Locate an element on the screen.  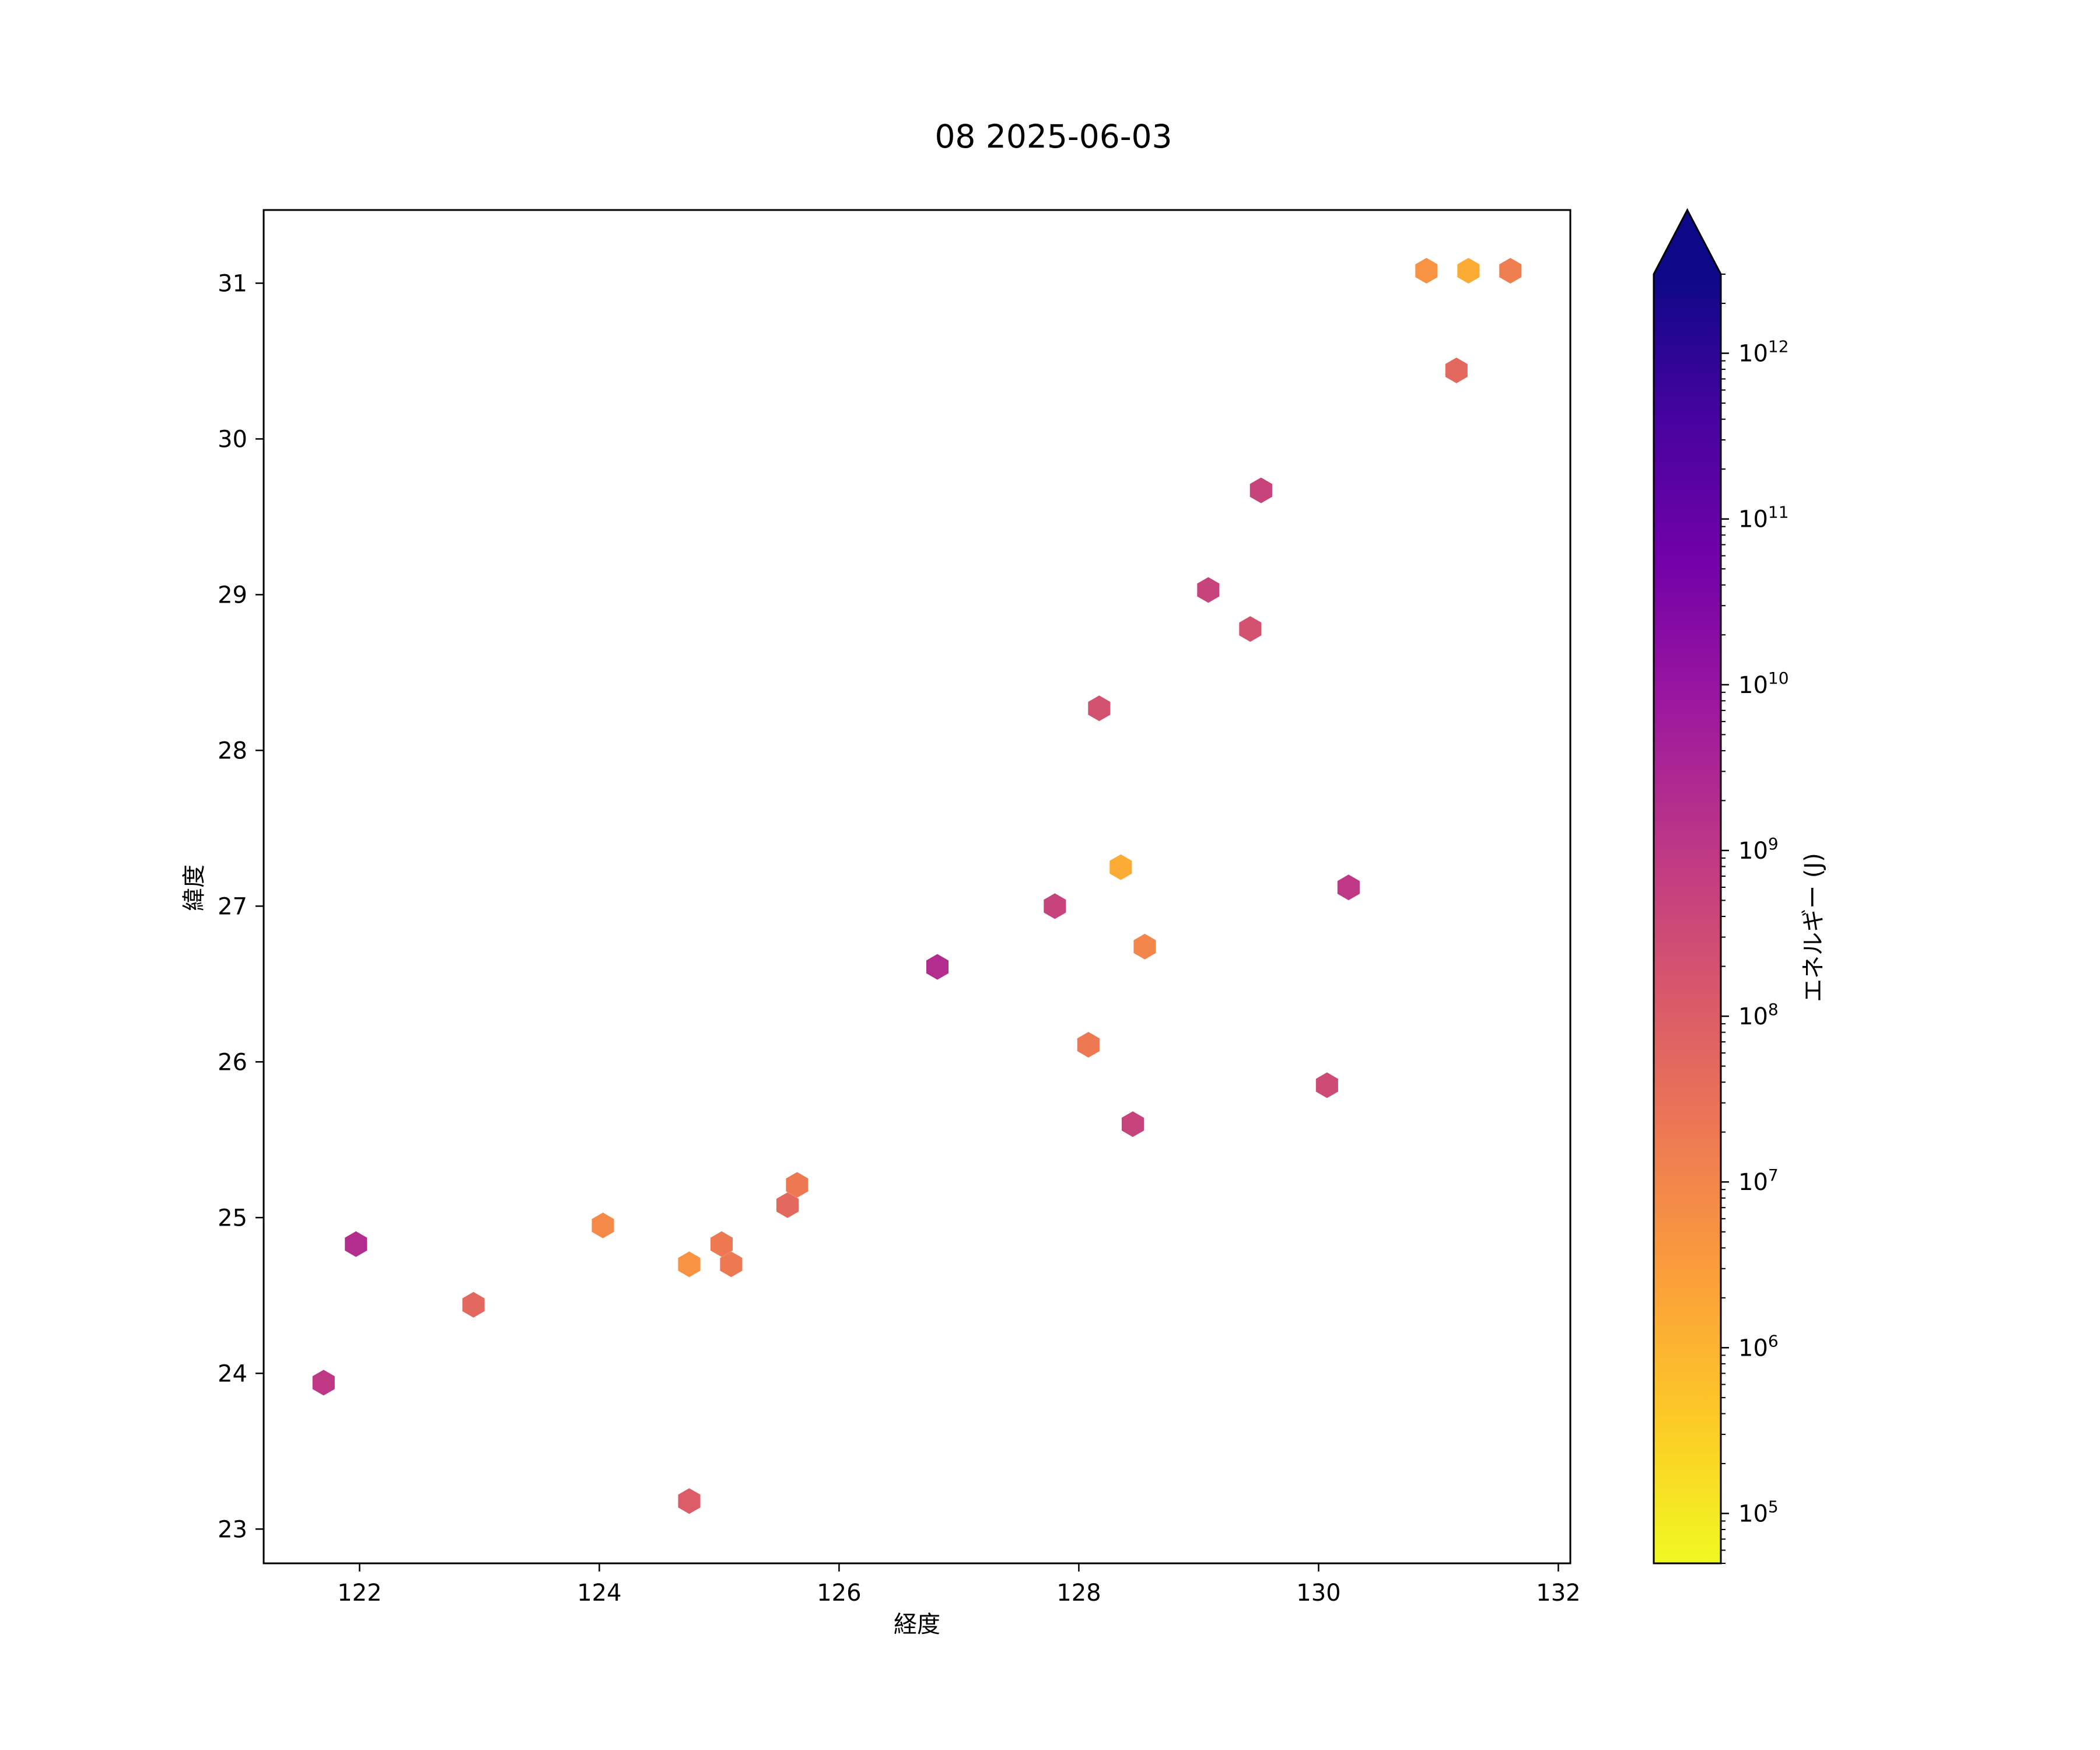
y-tick-label: 26 is located at coordinates (232, 1062).